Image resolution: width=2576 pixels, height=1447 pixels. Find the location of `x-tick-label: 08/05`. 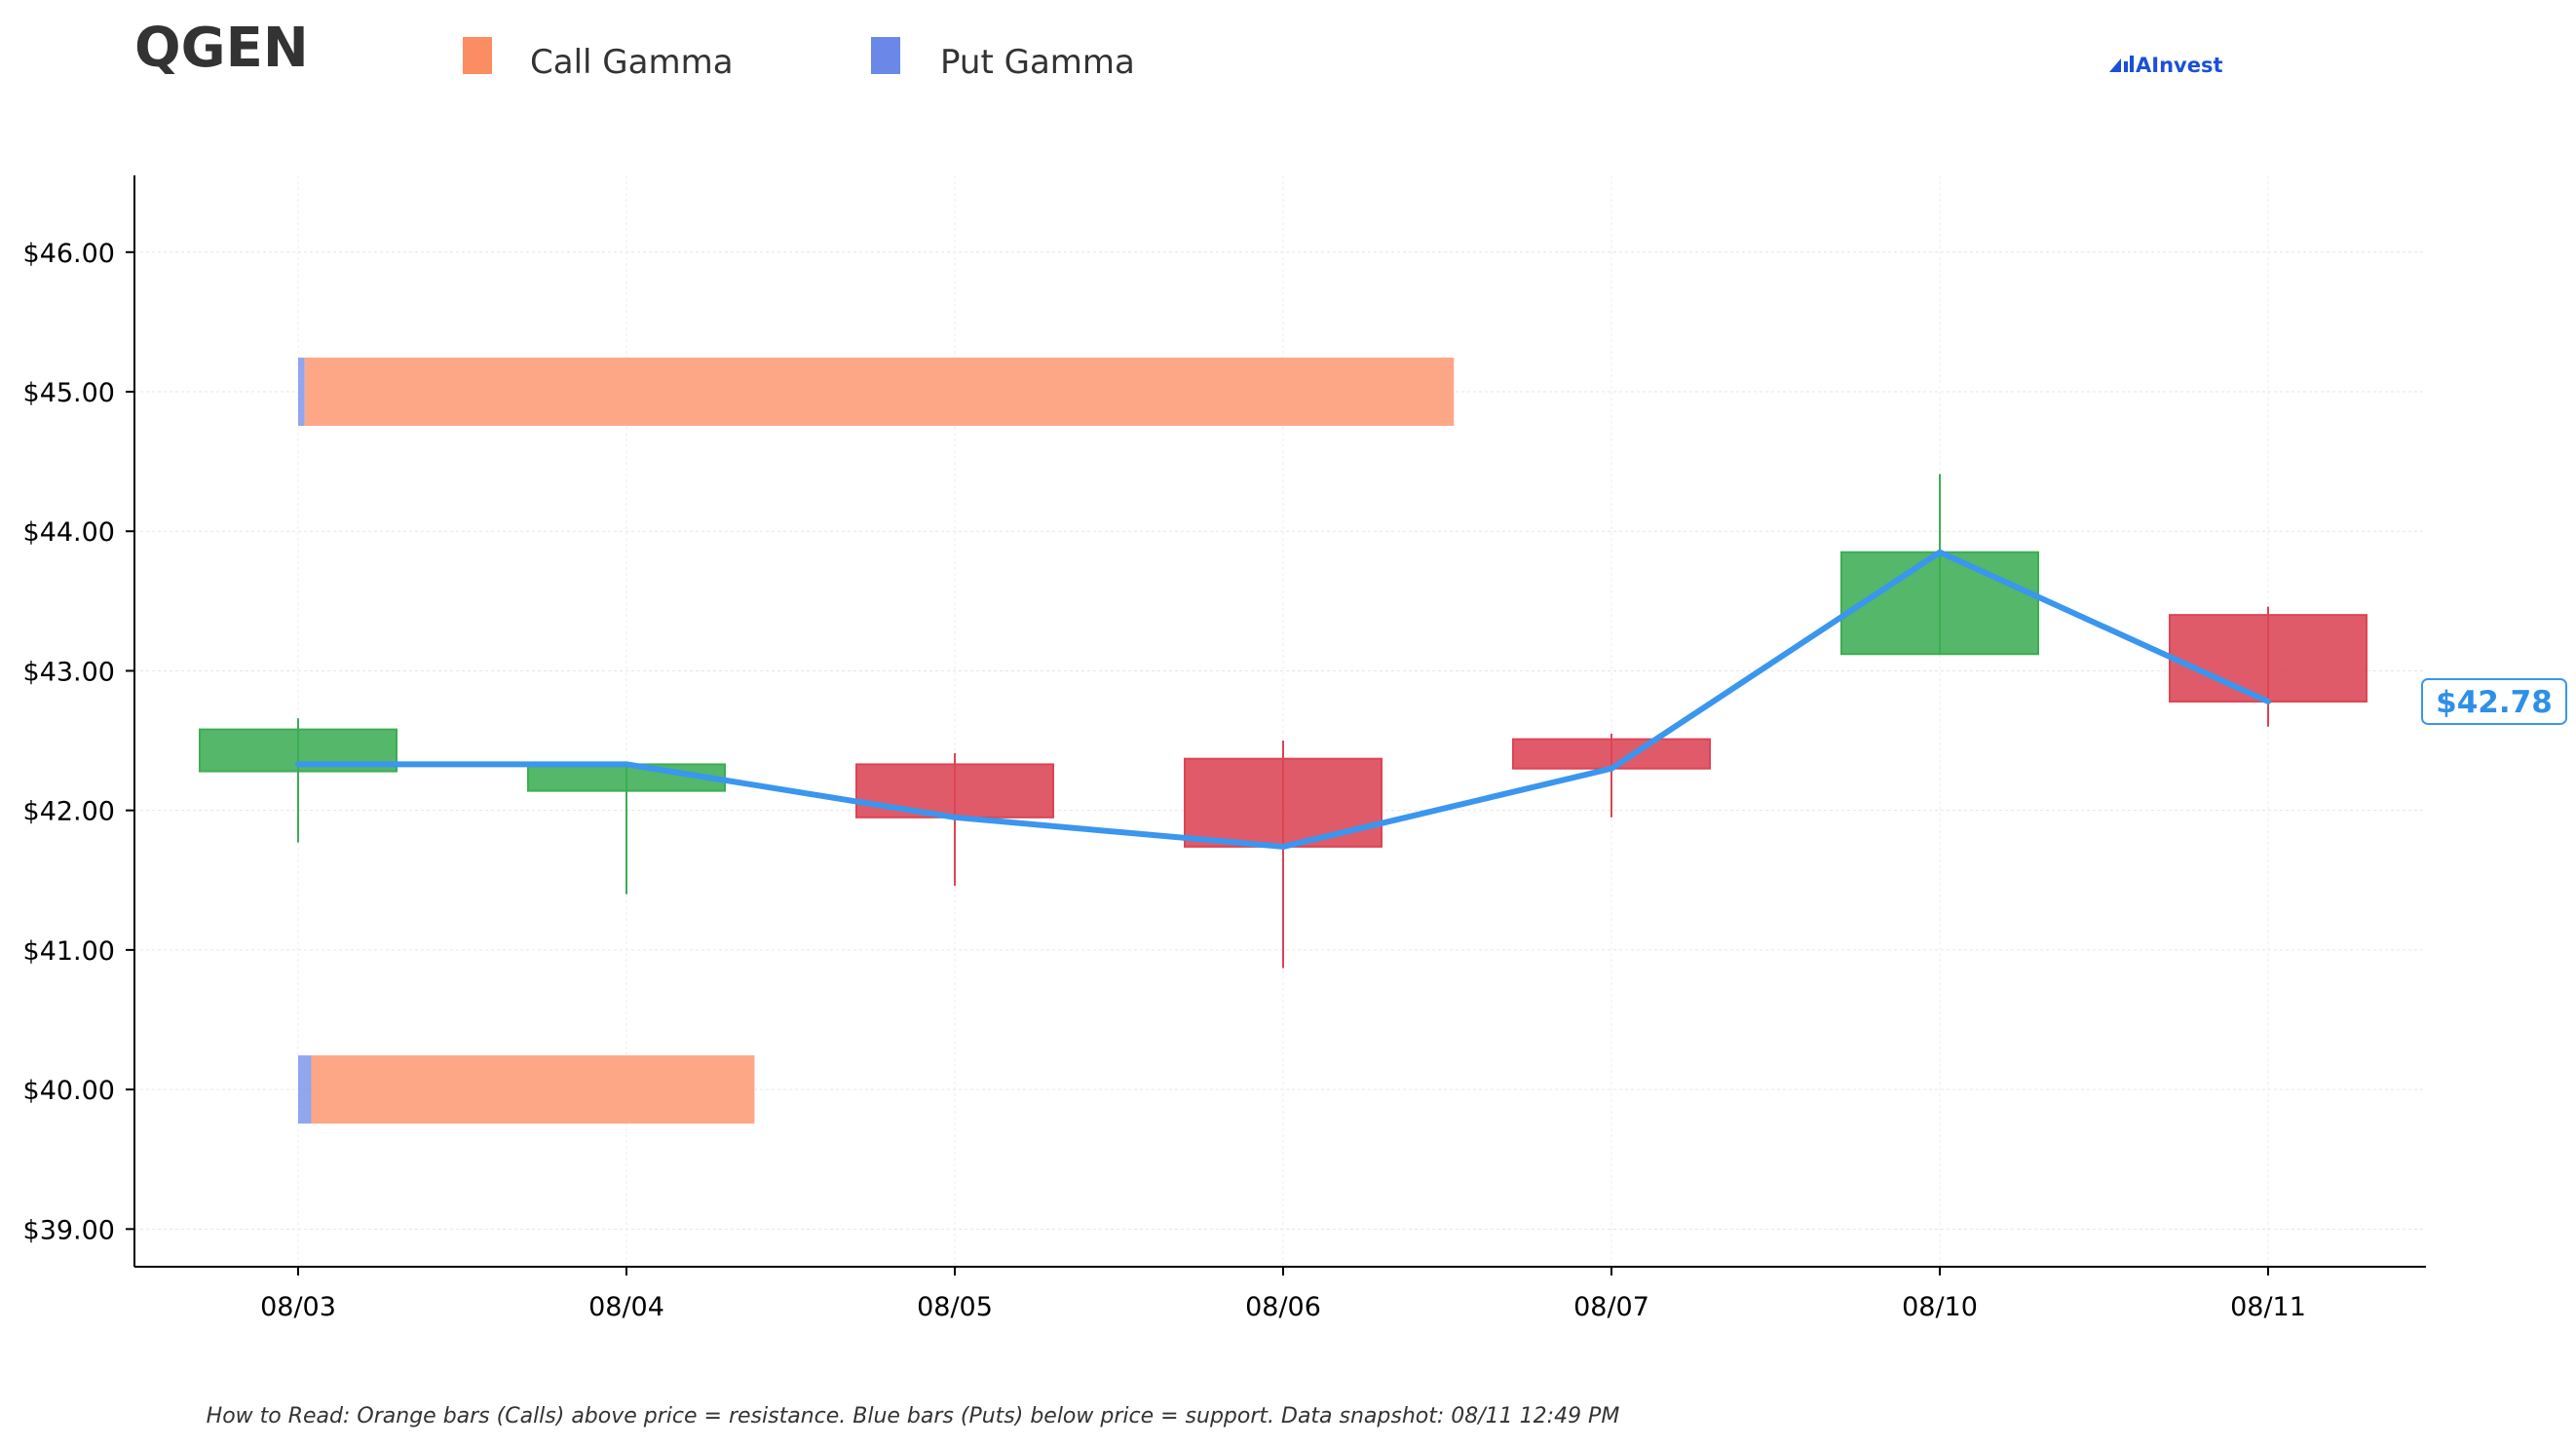

x-tick-label: 08/05 is located at coordinates (955, 1307).